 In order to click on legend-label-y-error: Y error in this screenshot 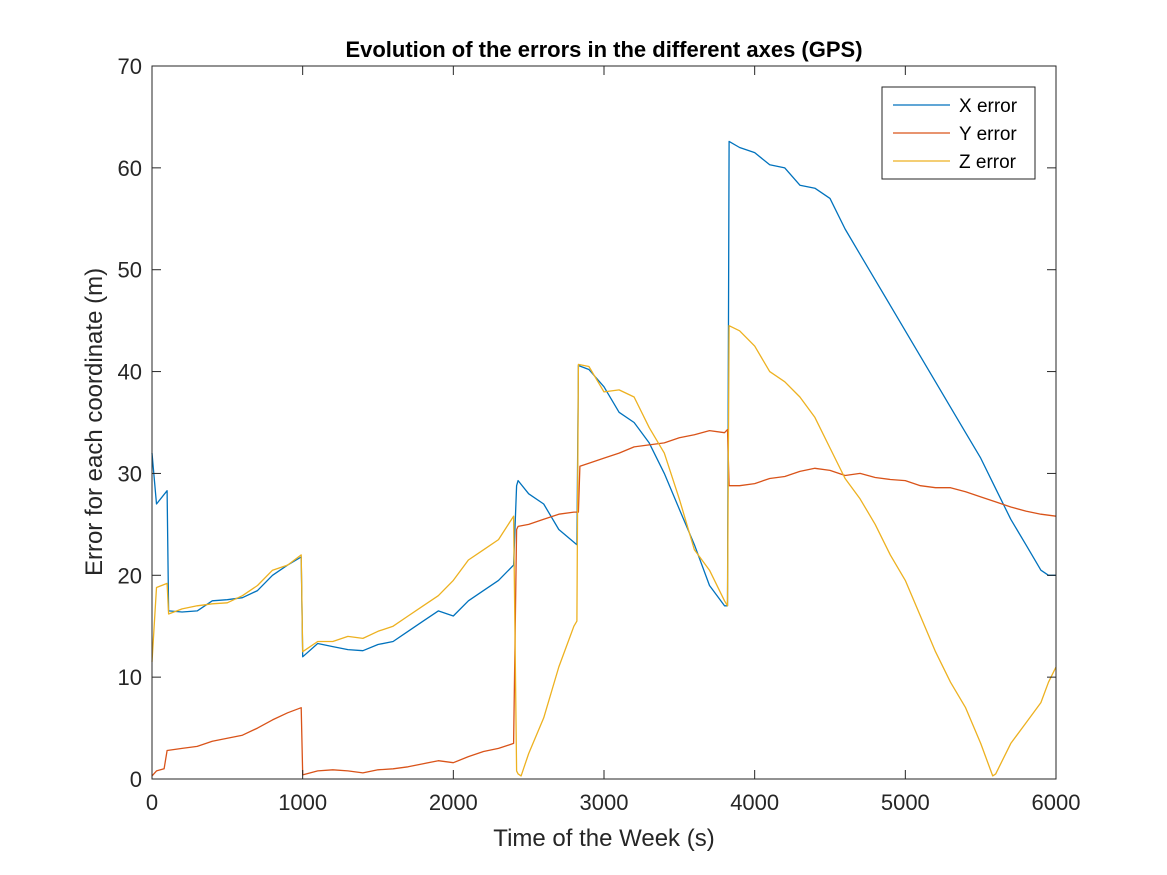, I will do `click(988, 134)`.